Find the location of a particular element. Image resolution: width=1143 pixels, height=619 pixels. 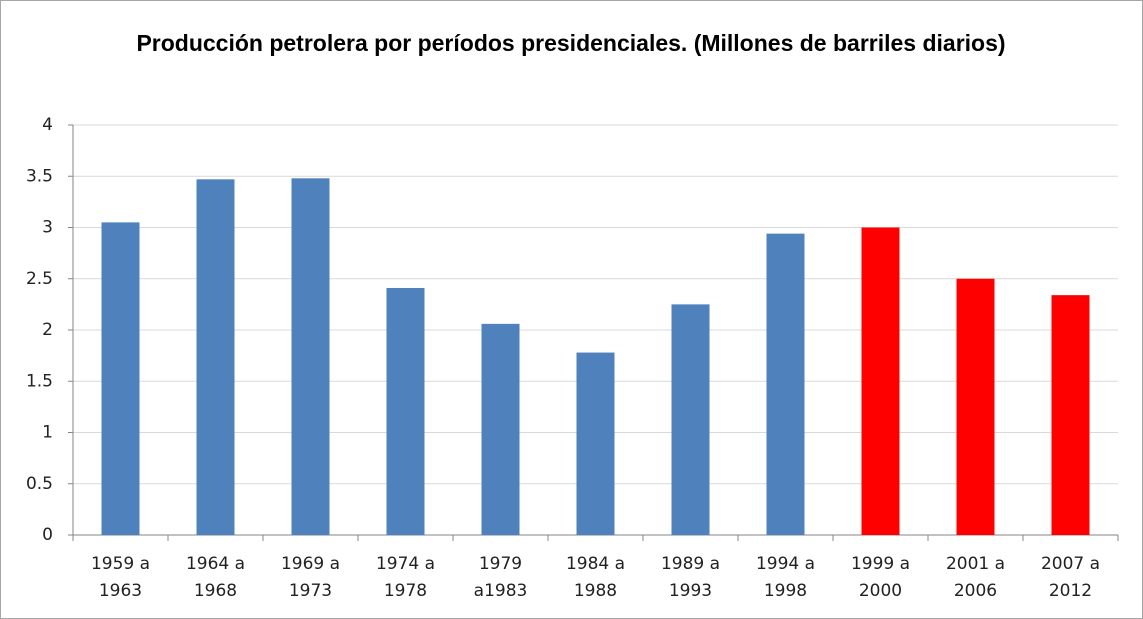

x-tick-label: 1979 is located at coordinates (500, 564).